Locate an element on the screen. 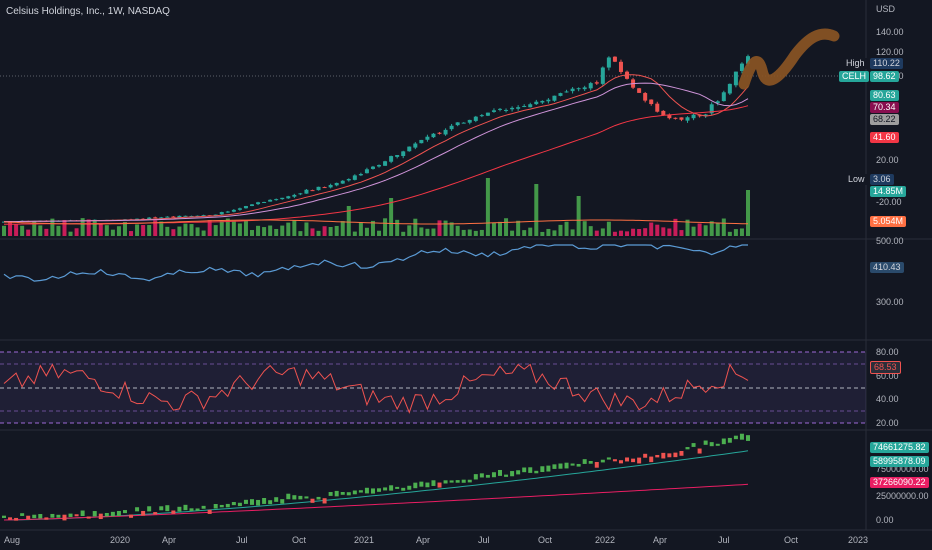 This screenshot has height=550, width=932. time-tick-label: Apr is located at coordinates (660, 540).